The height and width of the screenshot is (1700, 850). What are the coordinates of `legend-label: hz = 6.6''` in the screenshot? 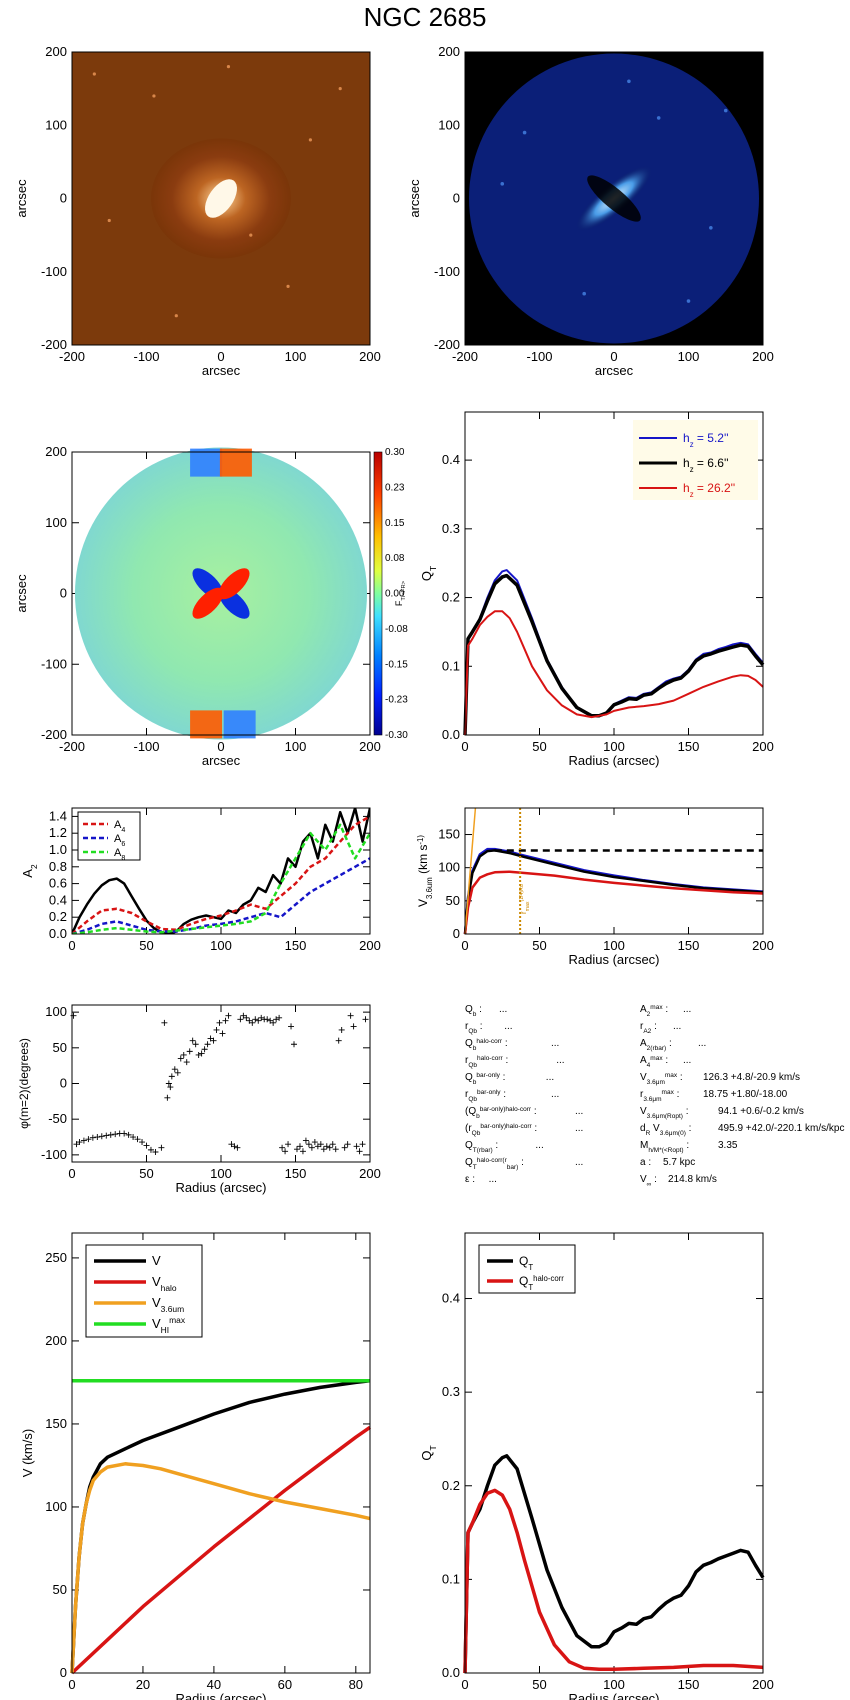 It's located at (706, 465).